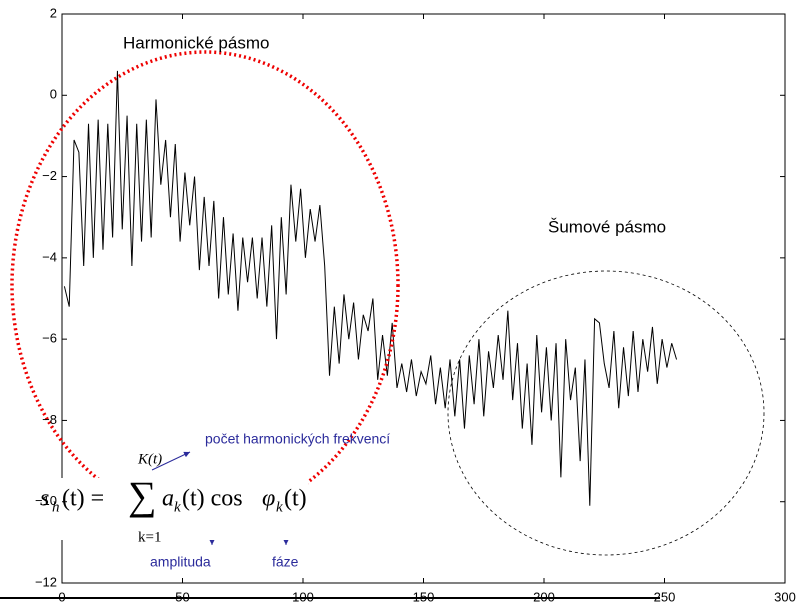 The height and width of the screenshot is (604, 799). Describe the element at coordinates (142, 495) in the screenshot. I see `formula: ∑` at that location.